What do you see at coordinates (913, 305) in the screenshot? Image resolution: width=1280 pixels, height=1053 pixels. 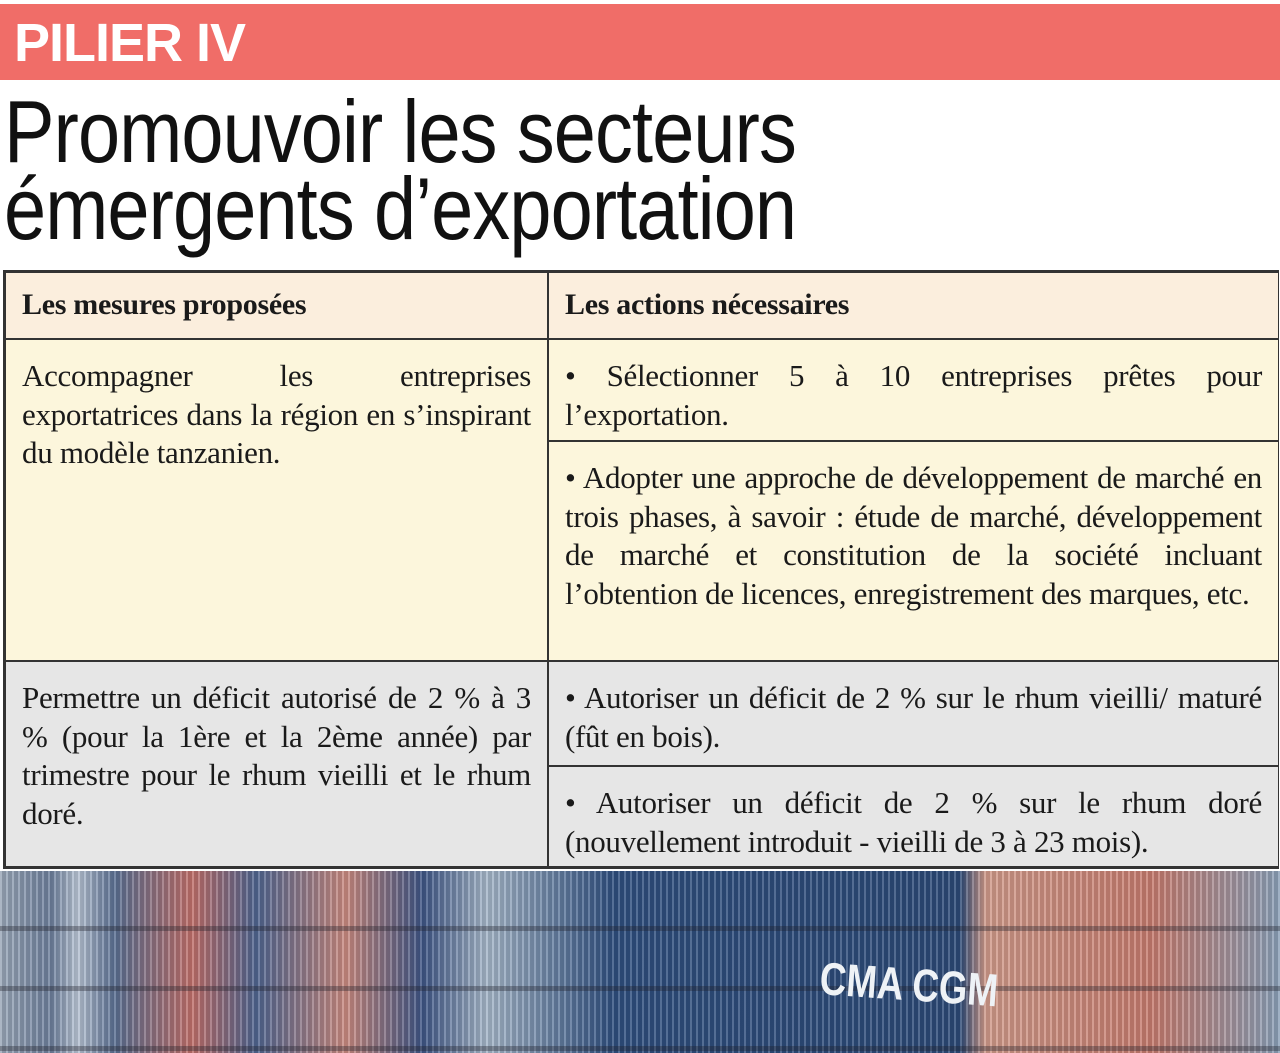 I see `header-actions: Les actions nécessaires` at bounding box center [913, 305].